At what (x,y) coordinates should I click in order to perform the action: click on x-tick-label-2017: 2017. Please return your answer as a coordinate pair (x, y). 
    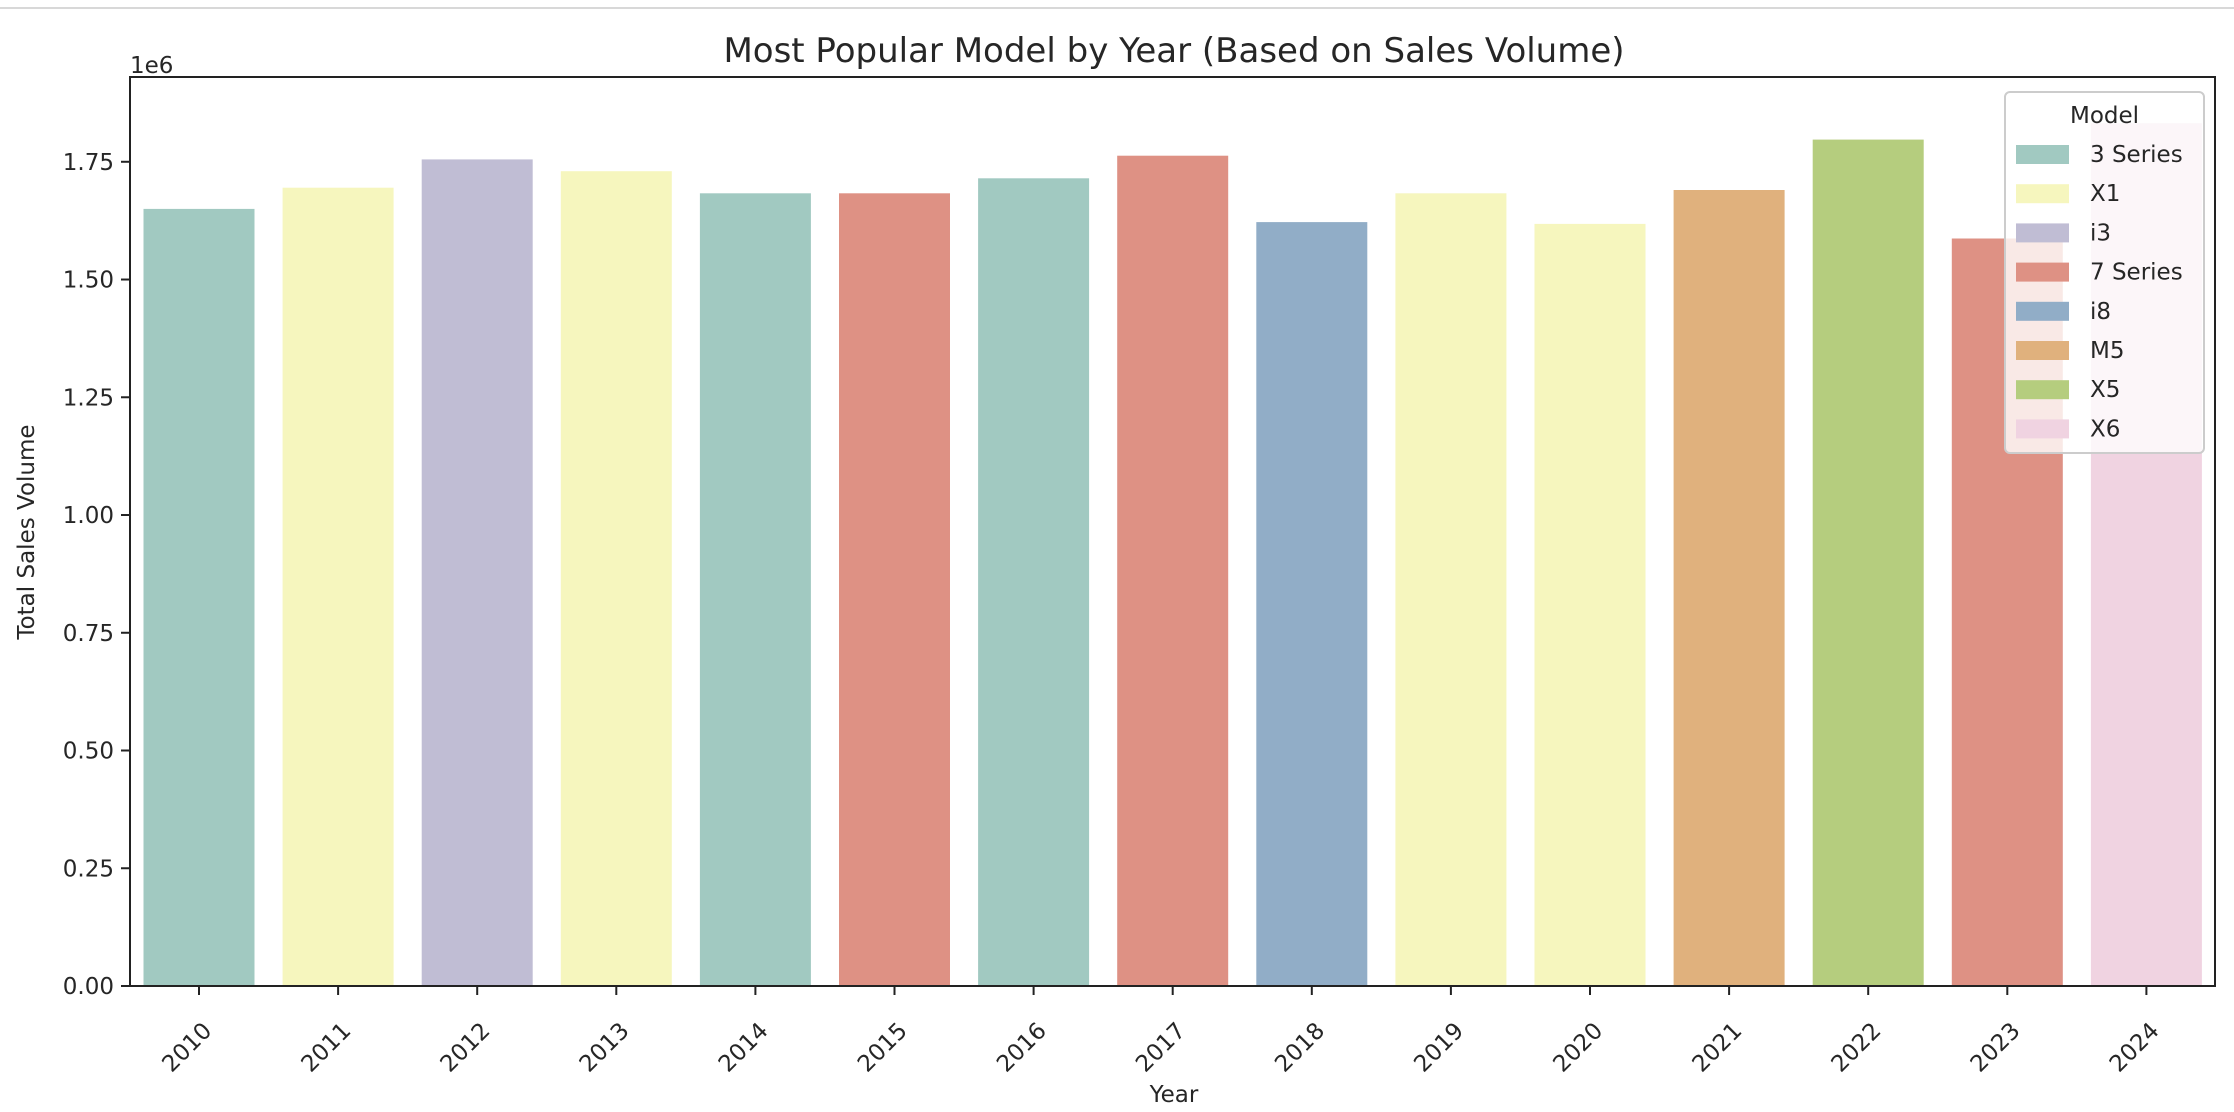
    Looking at the image, I should click on (1161, 1048).